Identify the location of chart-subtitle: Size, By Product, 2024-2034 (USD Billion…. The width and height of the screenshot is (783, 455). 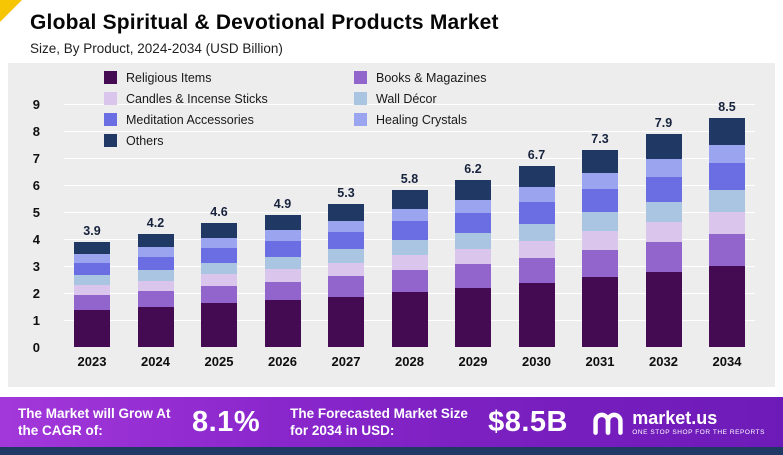
(156, 48).